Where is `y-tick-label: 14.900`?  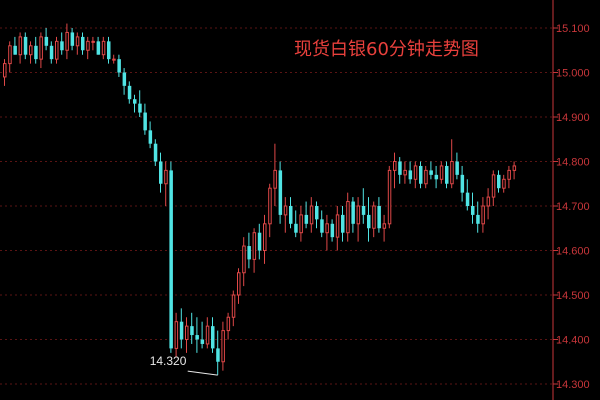 y-tick-label: 14.900 is located at coordinates (573, 118).